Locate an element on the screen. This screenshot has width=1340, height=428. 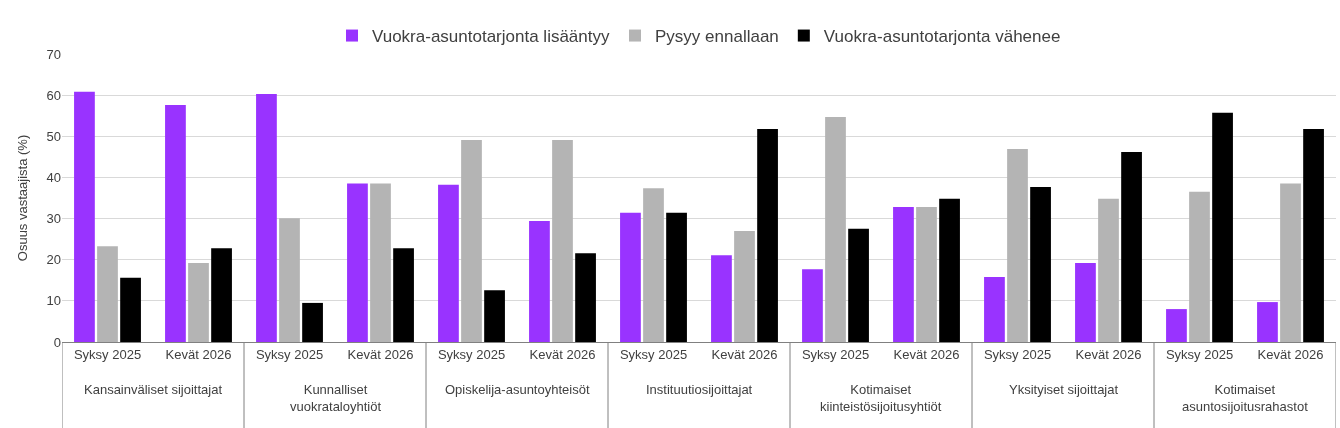
y-tick-label: 30 is located at coordinates (53, 219).